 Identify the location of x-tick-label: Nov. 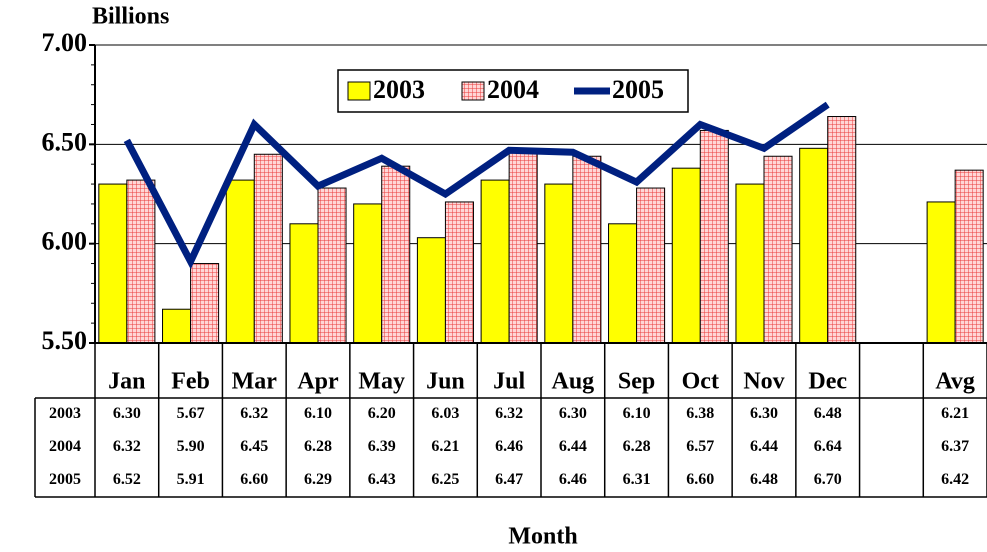
(763, 382).